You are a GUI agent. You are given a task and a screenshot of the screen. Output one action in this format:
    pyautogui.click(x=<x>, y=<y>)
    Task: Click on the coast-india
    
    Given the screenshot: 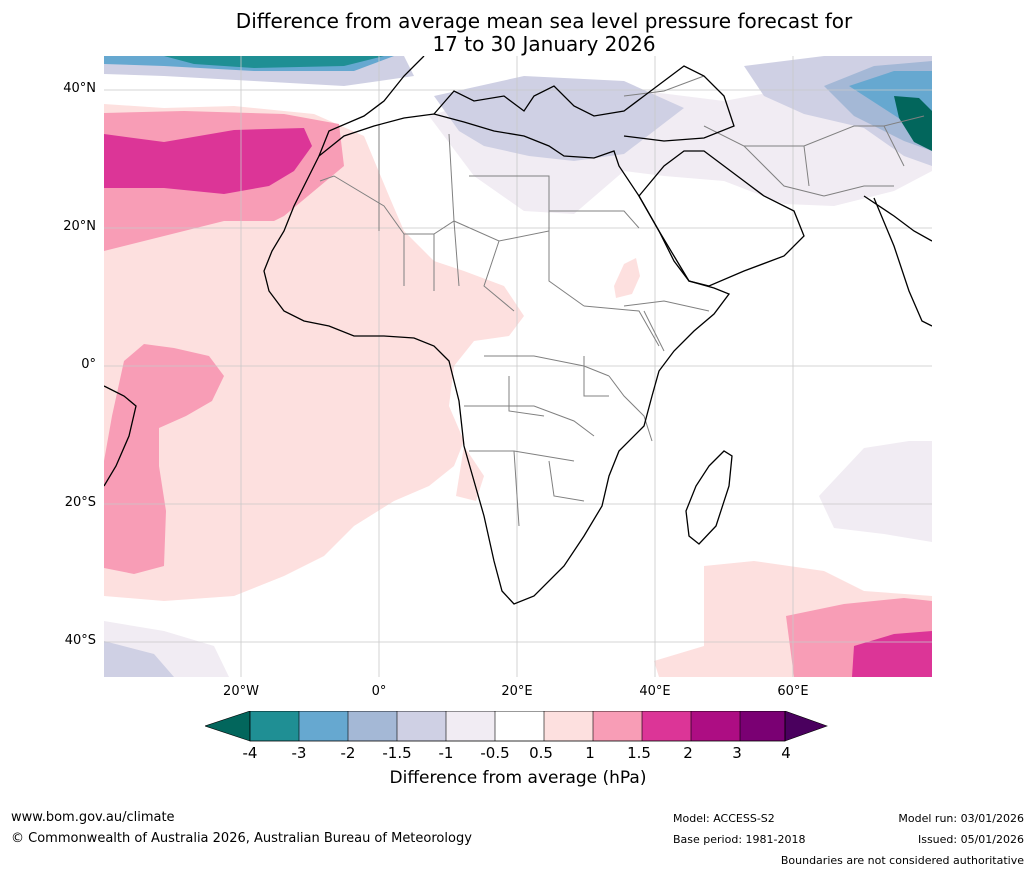 What is the action you would take?
    pyautogui.click(x=897, y=261)
    